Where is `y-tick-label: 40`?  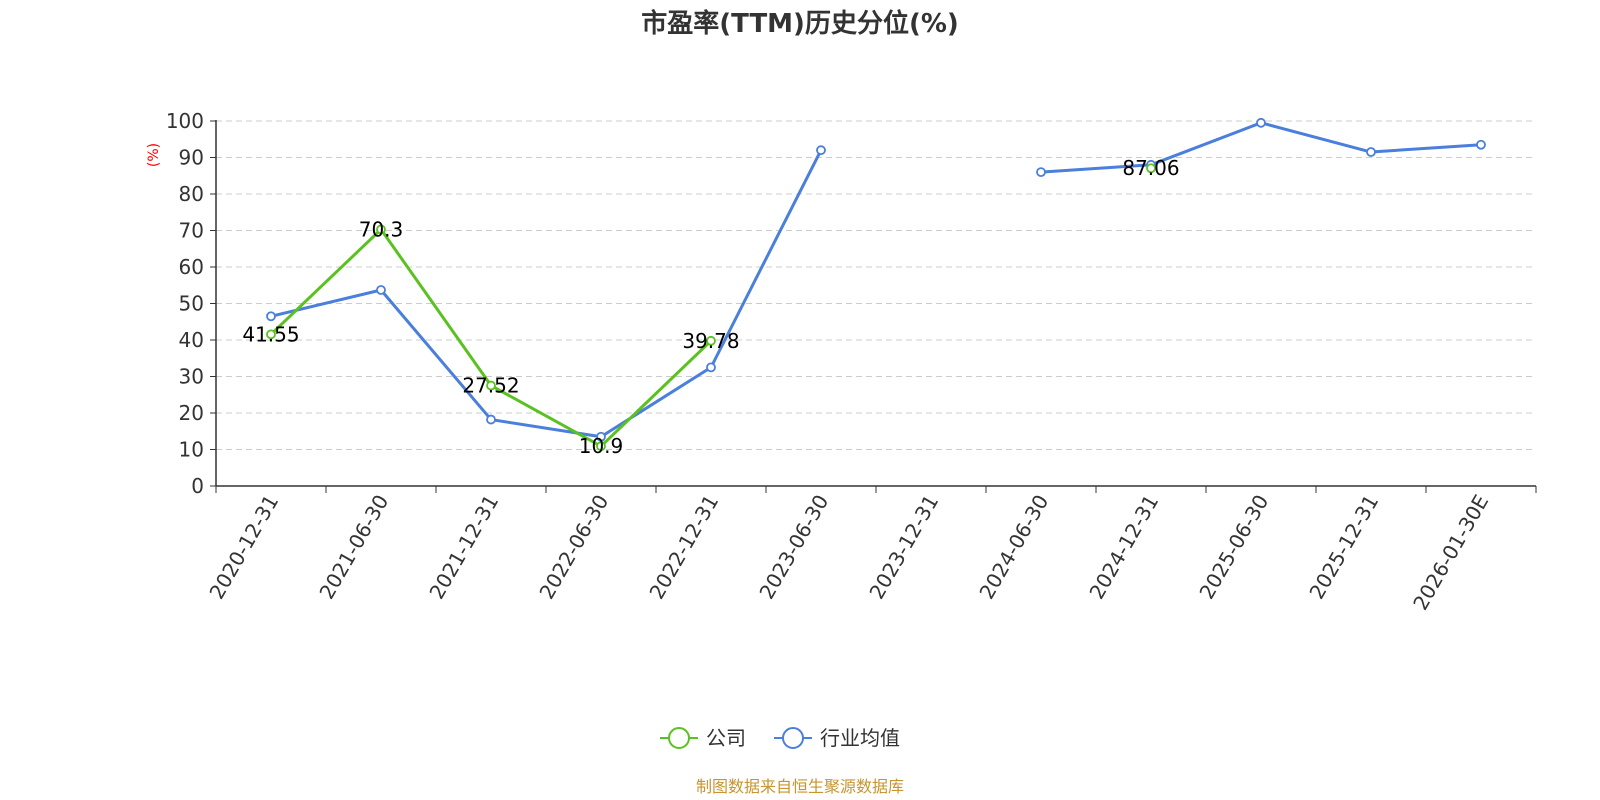 y-tick-label: 40 is located at coordinates (191, 340).